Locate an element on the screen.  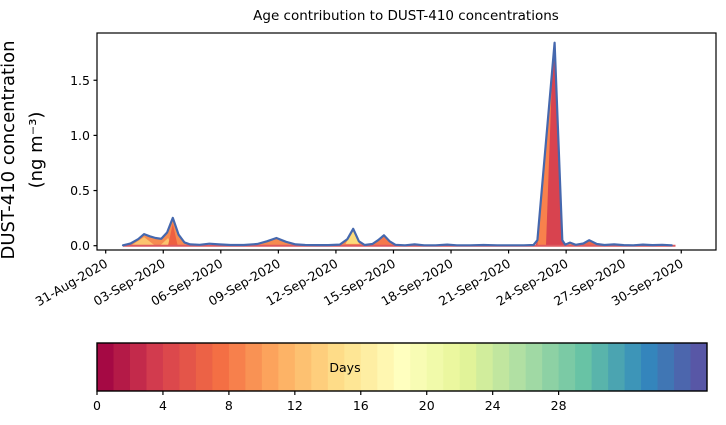
y-axis-ticks: 0.0 0.5 1.0 1.5 is located at coordinates (83, 163).